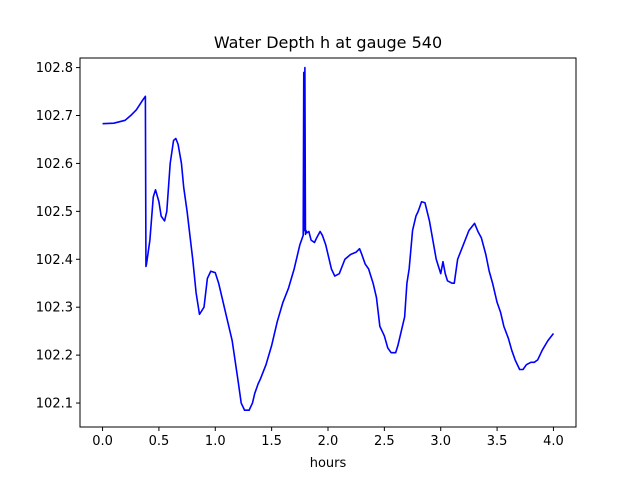  Describe the element at coordinates (328, 42) in the screenshot. I see `chart-title: Water Depth h at gauge 540` at that location.